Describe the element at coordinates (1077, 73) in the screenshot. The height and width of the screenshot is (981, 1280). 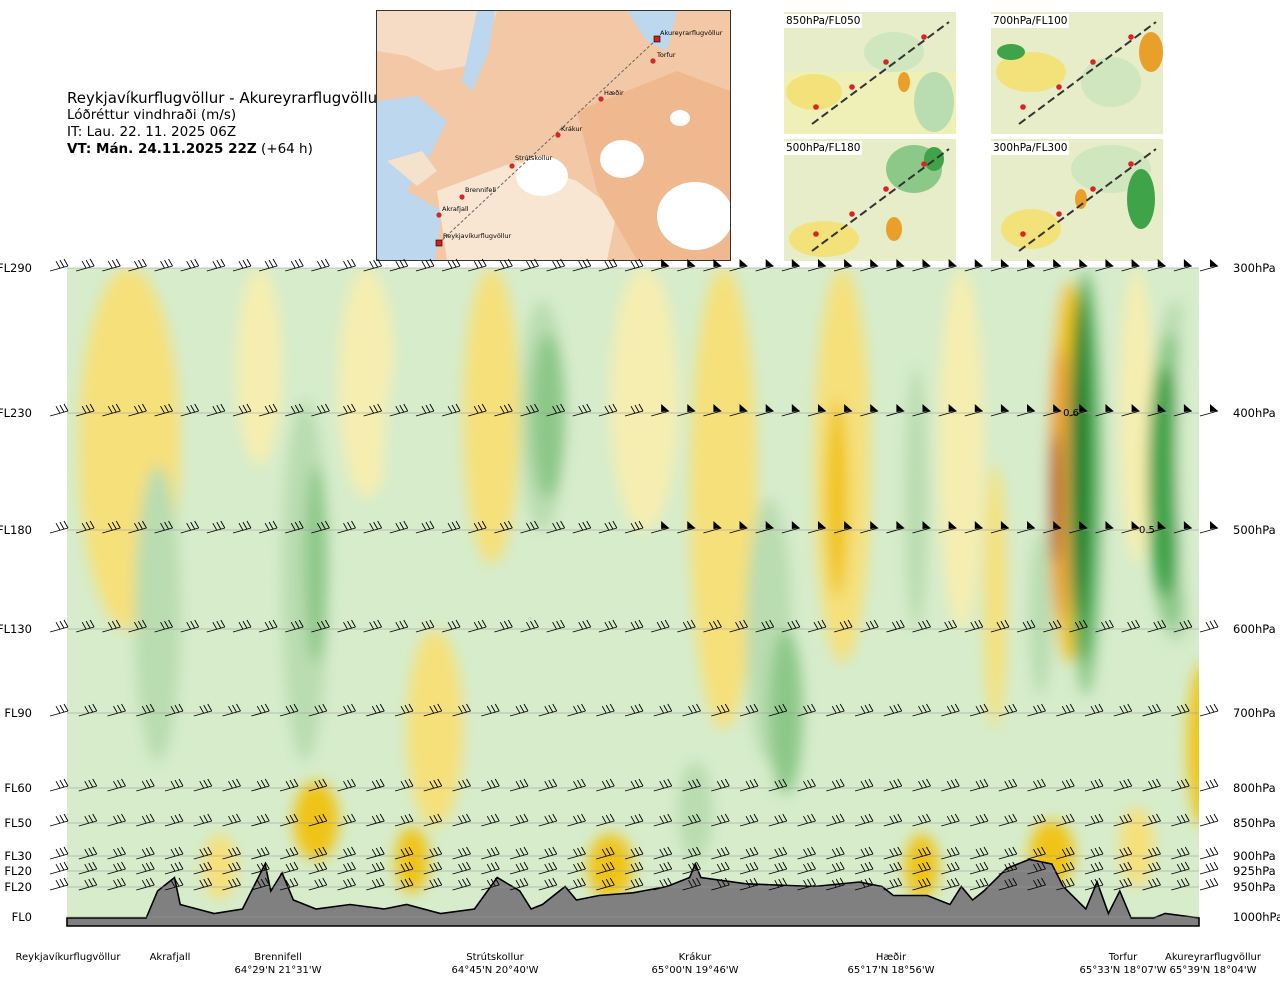
I see `thumbnail-700hpa: 700hPa/FL100` at that location.